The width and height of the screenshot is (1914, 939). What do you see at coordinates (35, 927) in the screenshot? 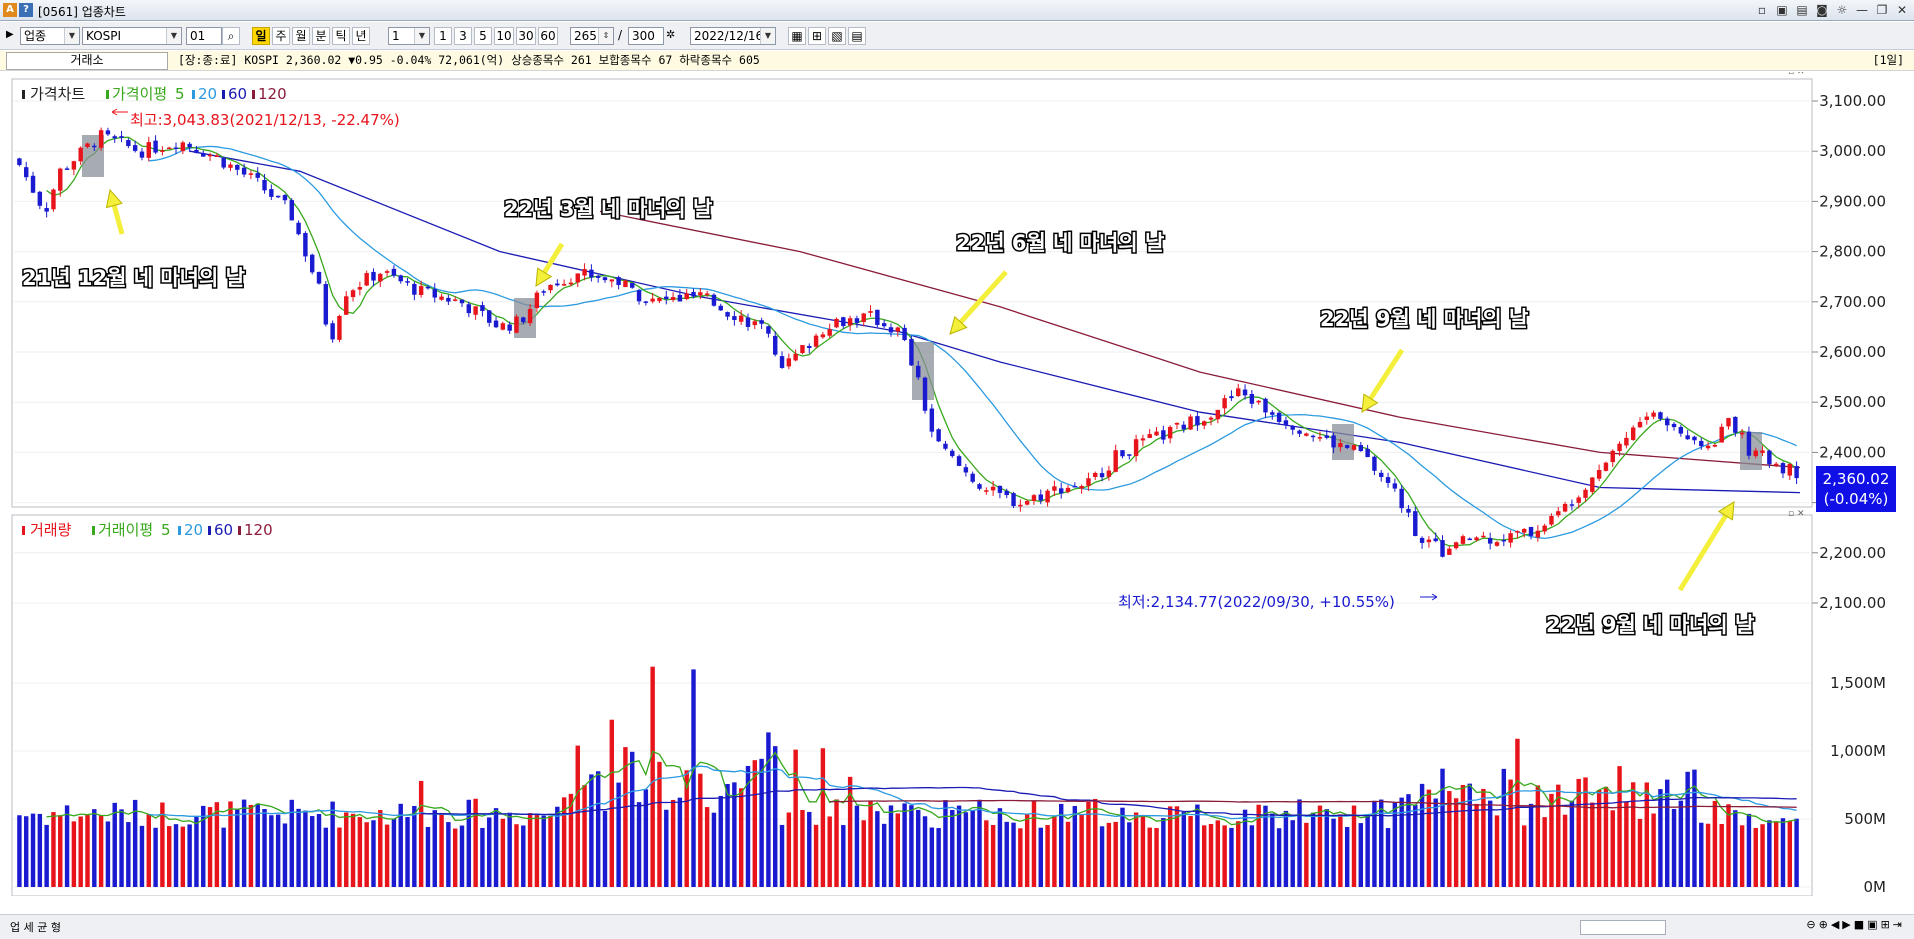
I see `bottom-tabs: 업 세 균 형` at bounding box center [35, 927].